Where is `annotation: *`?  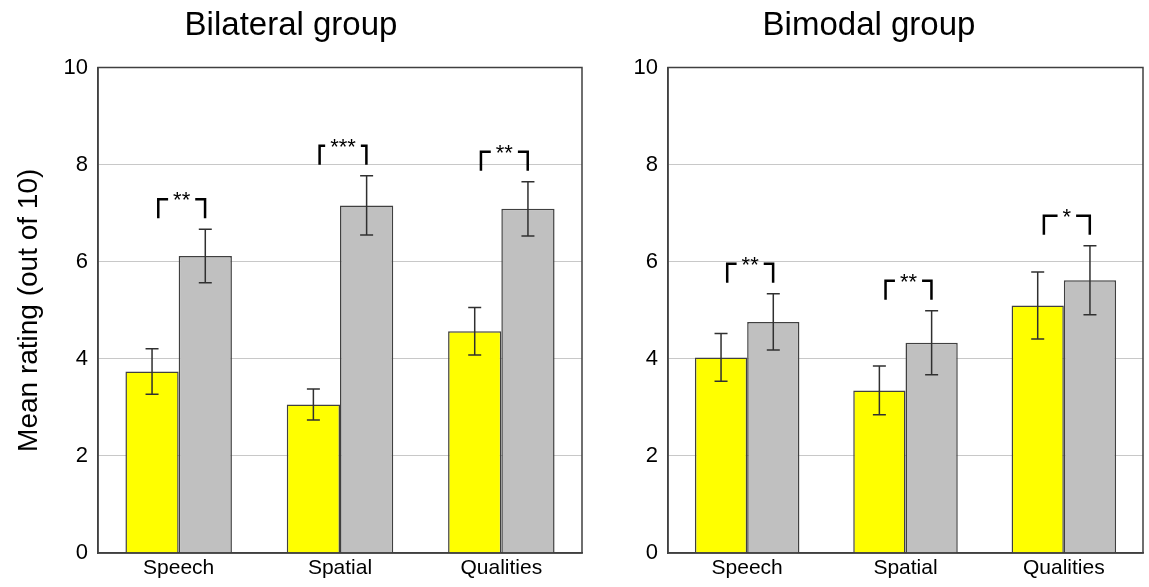 annotation: * is located at coordinates (1067, 216).